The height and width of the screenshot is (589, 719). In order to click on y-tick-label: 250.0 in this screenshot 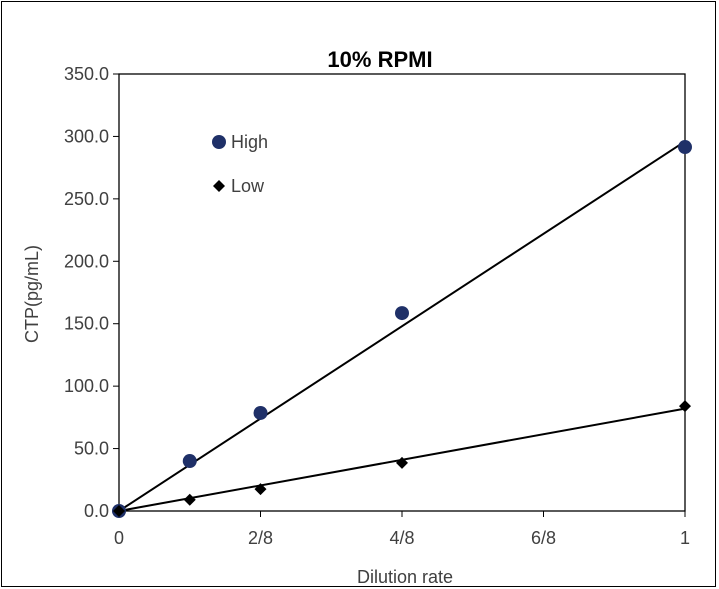, I will do `click(86, 199)`.